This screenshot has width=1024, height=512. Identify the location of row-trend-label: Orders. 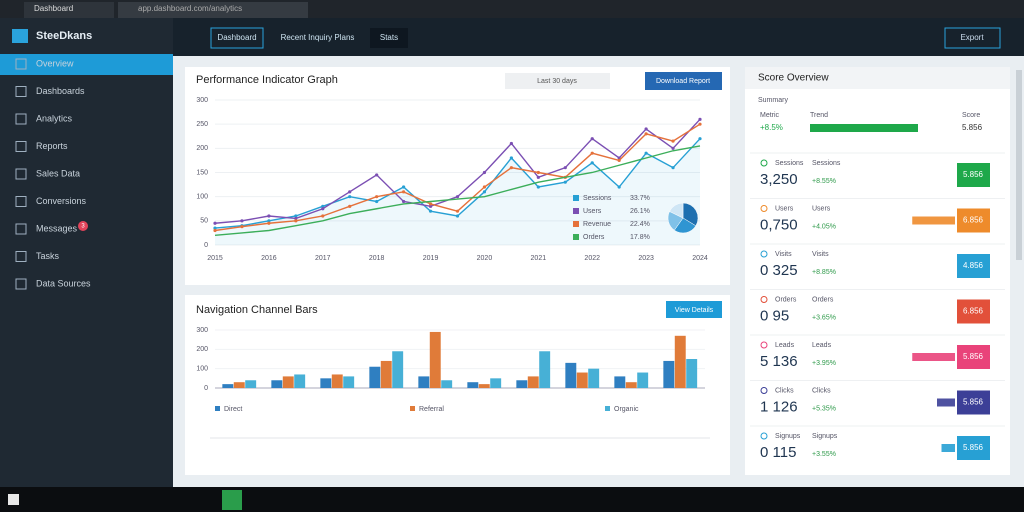
(823, 299).